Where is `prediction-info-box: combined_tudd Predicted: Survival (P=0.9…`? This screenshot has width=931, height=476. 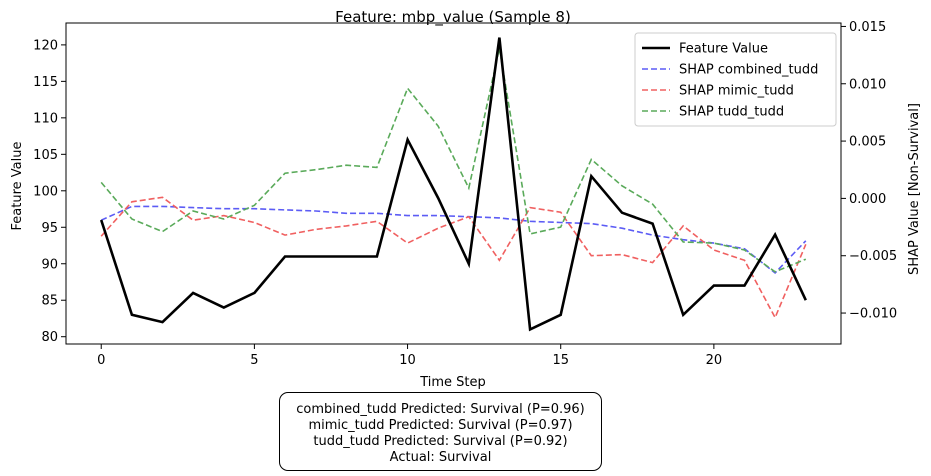 prediction-info-box: combined_tudd Predicted: Survival (P=0.9… is located at coordinates (440, 431).